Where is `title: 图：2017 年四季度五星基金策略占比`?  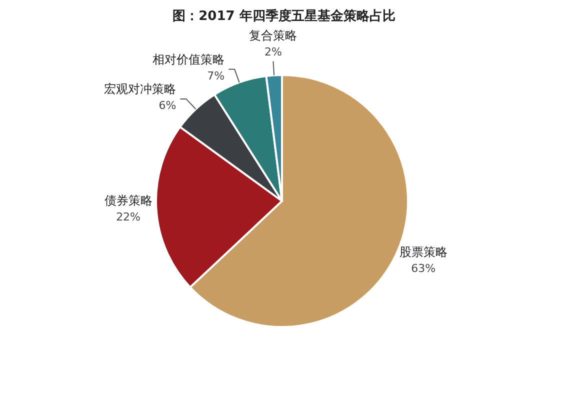 title: 图：2017 年四季度五星基金策略占比 is located at coordinates (284, 16).